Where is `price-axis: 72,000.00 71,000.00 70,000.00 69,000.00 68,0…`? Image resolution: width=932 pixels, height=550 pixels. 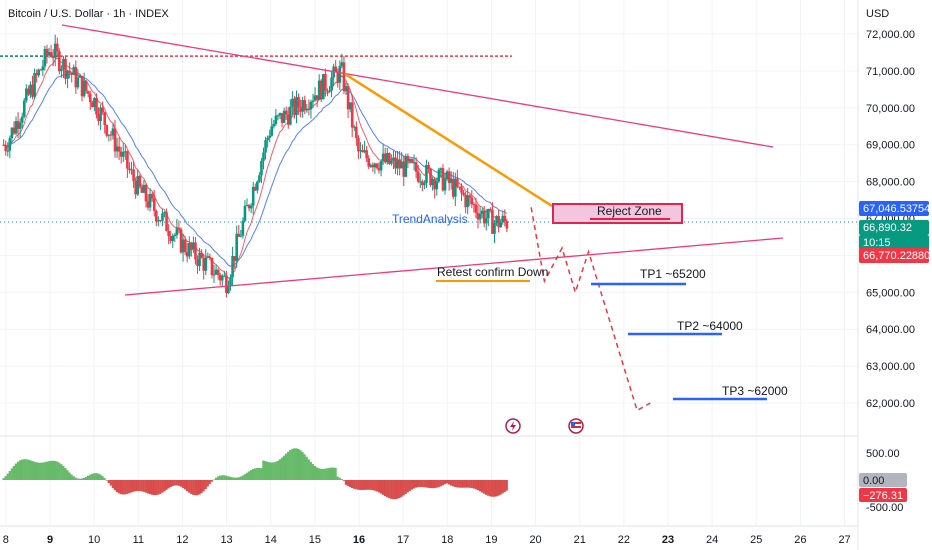 price-axis: 72,000.00 71,000.00 70,000.00 69,000.00 68,0… is located at coordinates (890, 219).